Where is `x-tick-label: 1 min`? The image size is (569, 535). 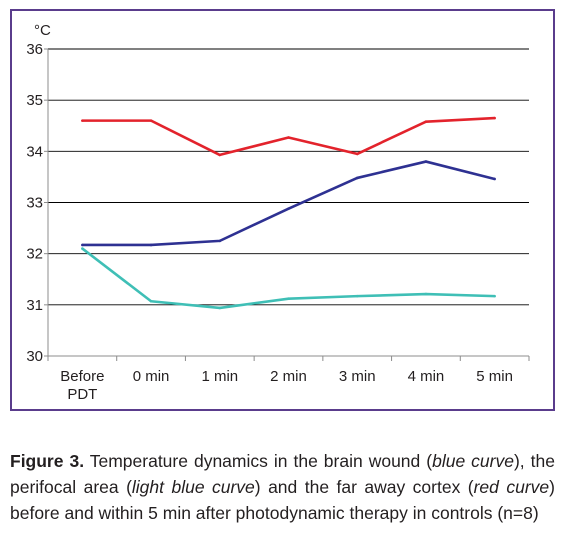 x-tick-label: 1 min is located at coordinates (219, 376).